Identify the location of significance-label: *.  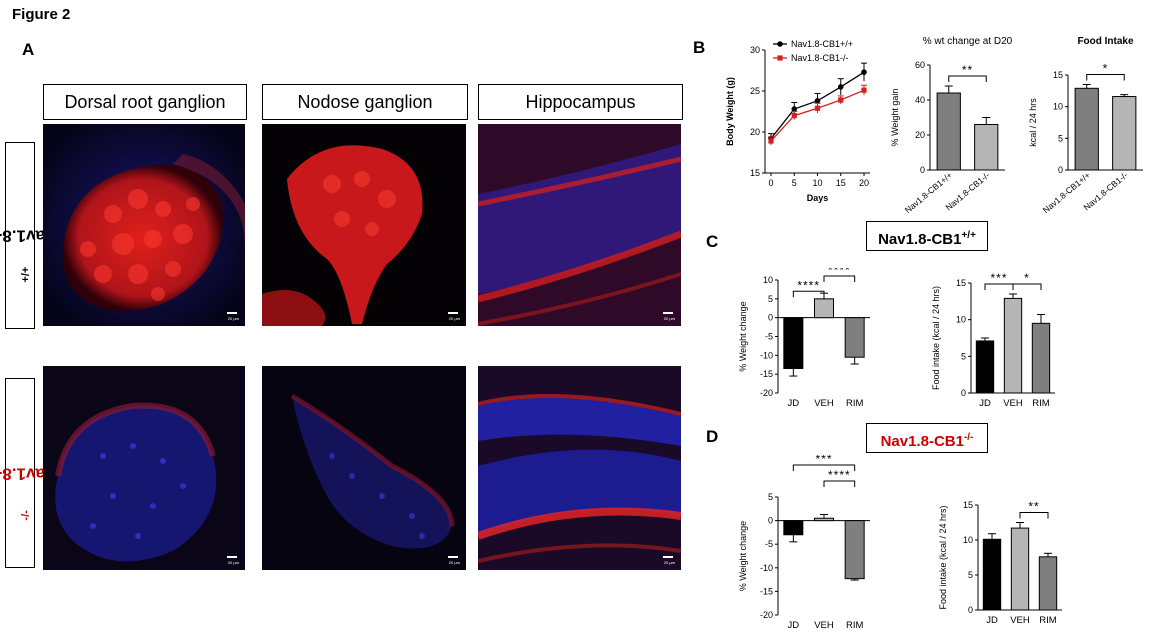
(1106, 69).